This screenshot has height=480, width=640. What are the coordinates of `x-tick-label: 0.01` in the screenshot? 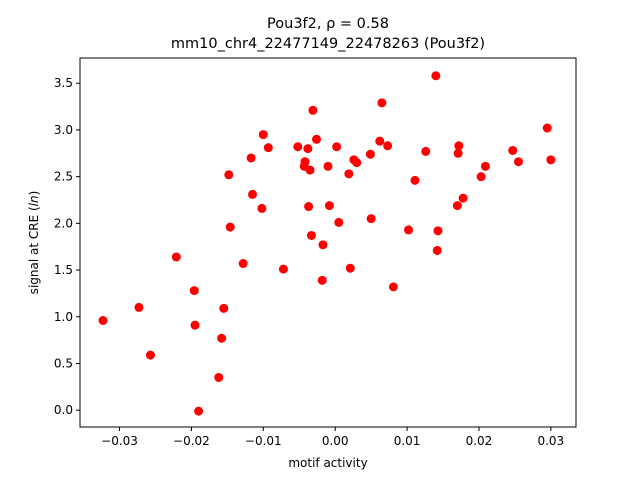 It's located at (407, 441).